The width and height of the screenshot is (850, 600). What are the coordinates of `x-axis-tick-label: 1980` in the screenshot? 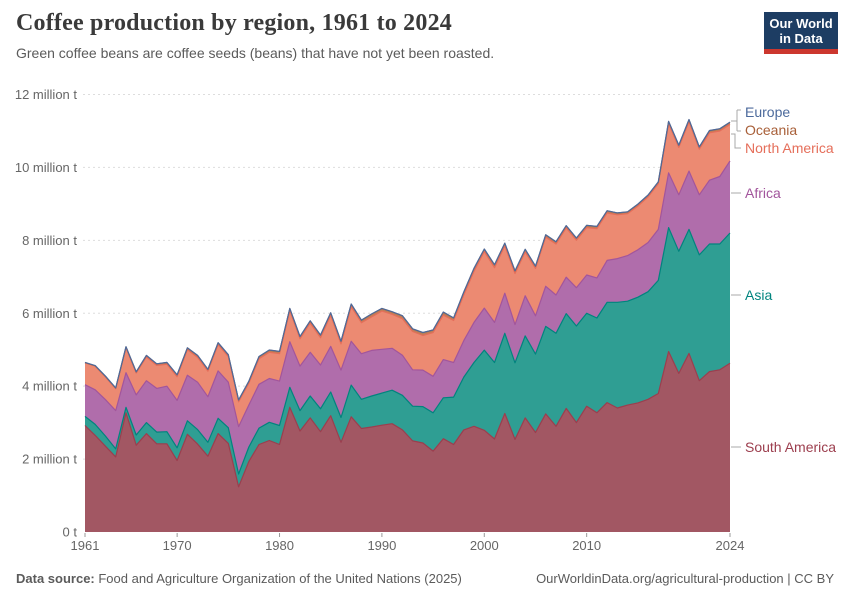 It's located at (279, 545).